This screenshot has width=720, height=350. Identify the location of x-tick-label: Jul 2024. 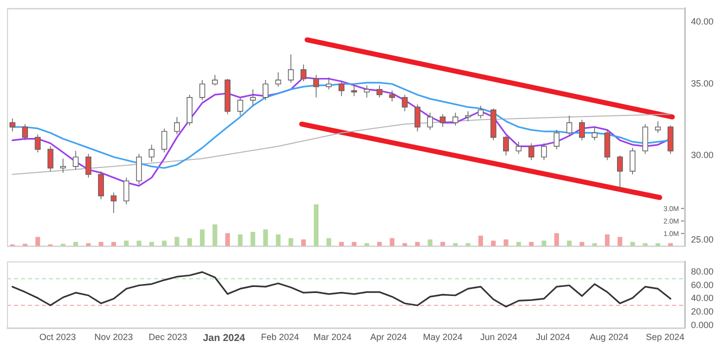
(553, 337).